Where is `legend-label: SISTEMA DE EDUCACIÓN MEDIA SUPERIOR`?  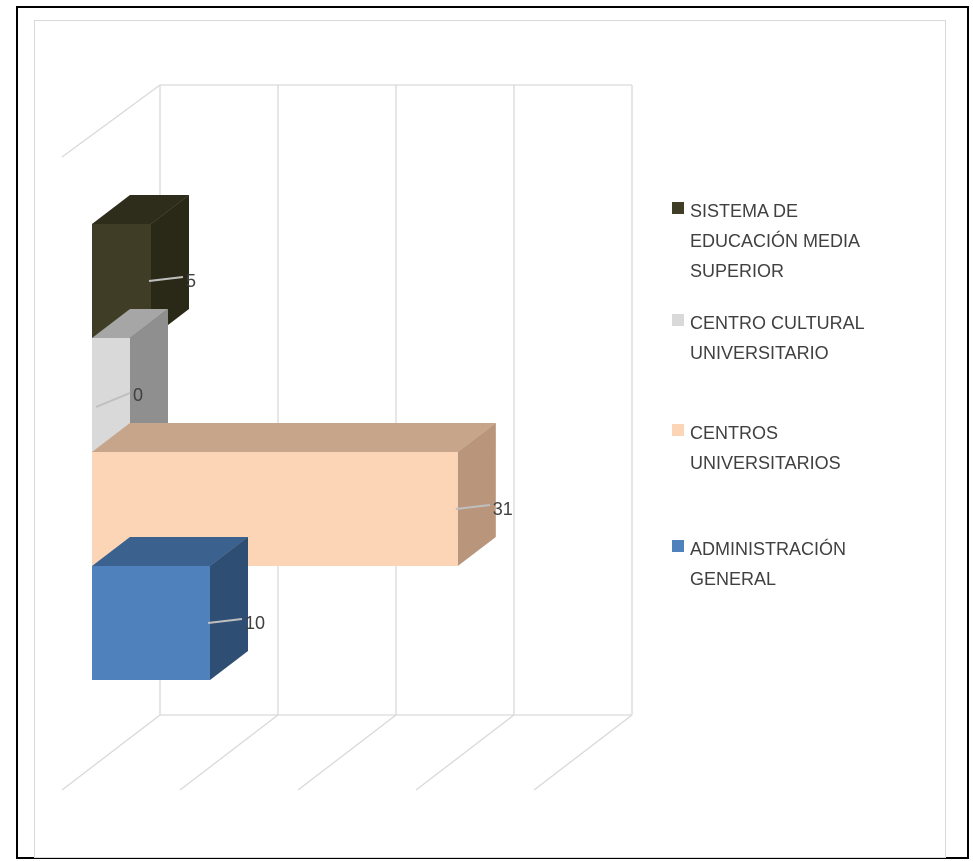 legend-label: SISTEMA DE EDUCACIÓN MEDIA SUPERIOR is located at coordinates (775, 241).